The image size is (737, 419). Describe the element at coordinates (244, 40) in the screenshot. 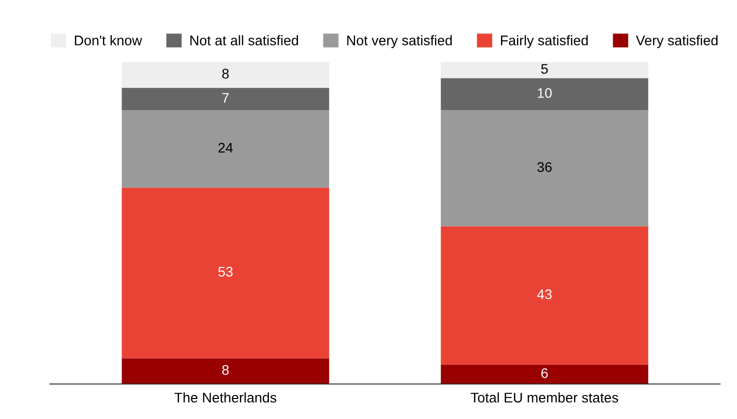

I see `legend-label: Not at all satisfied` at that location.